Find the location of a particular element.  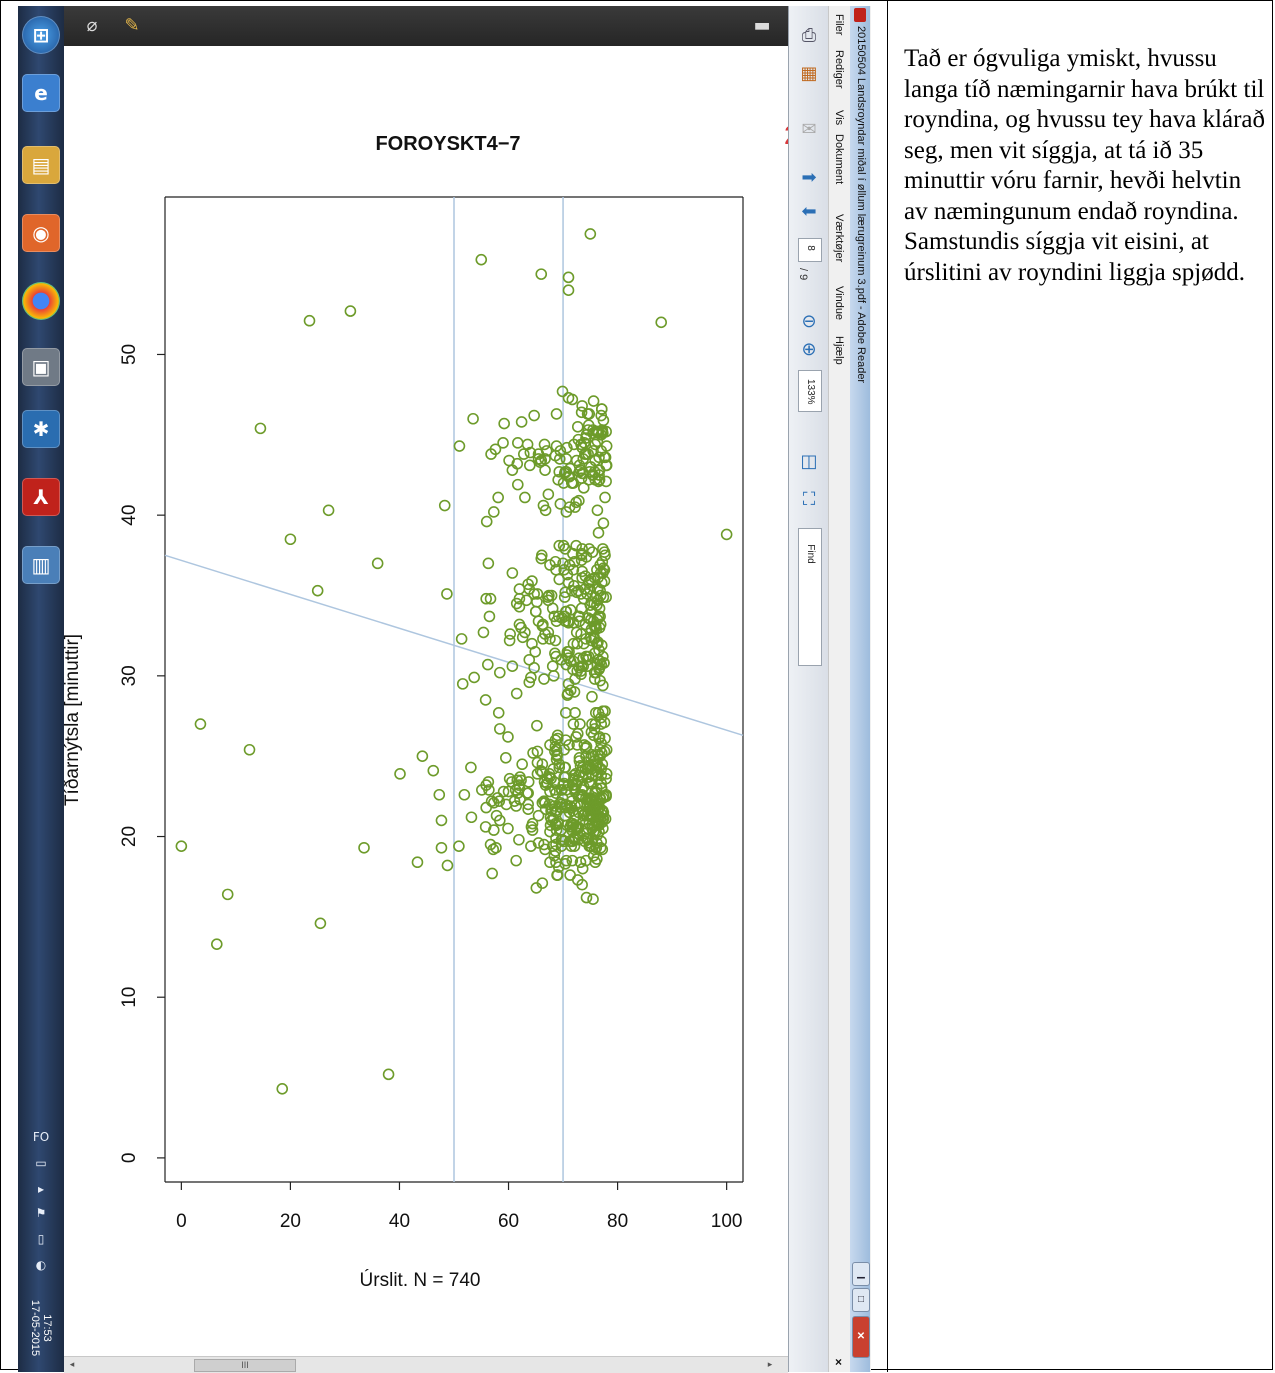

chrome-icon is located at coordinates (41, 301).